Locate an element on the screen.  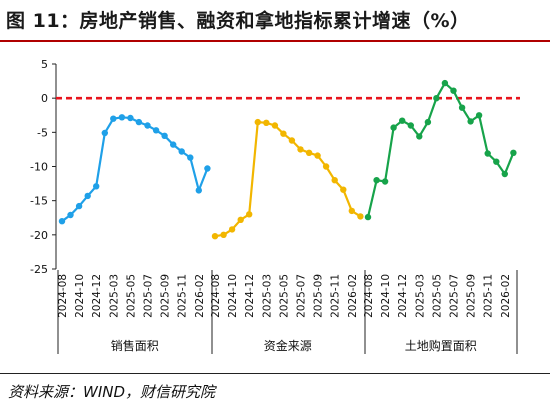
y-tick-label: -25 is located at coordinates (39, 269).